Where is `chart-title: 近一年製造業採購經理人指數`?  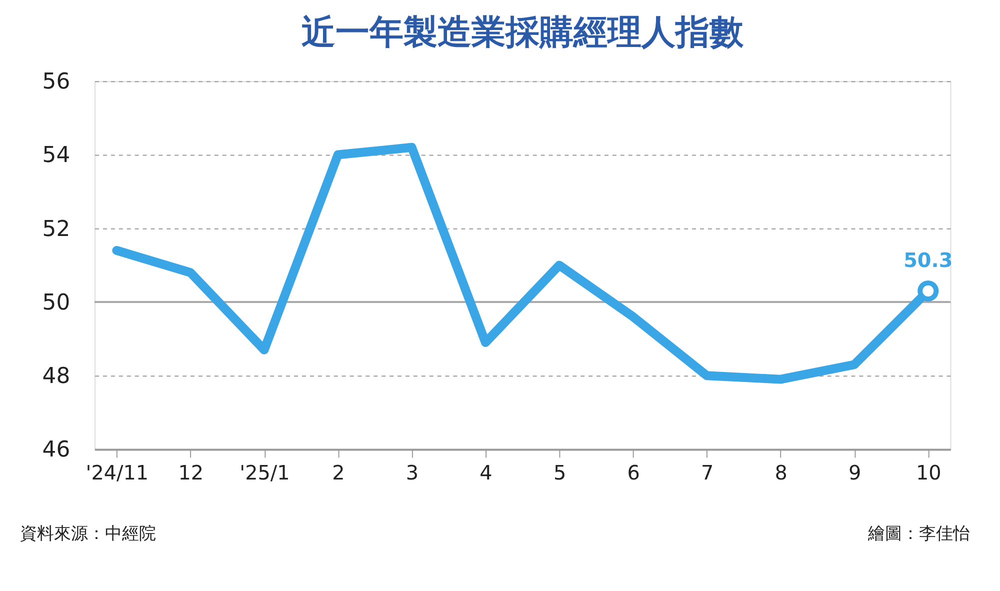
chart-title: 近一年製造業採購經理人指數 is located at coordinates (522, 32).